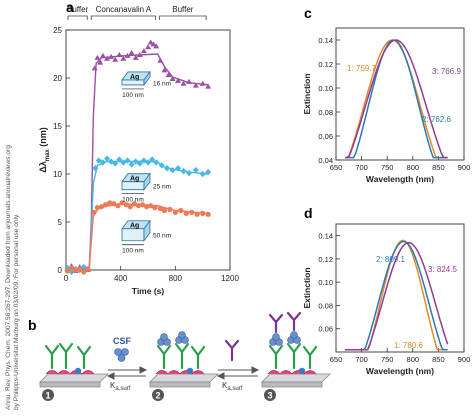 This screenshot has width=474, height=417. I want to click on secondary-antibody-icon, so click(232, 350).